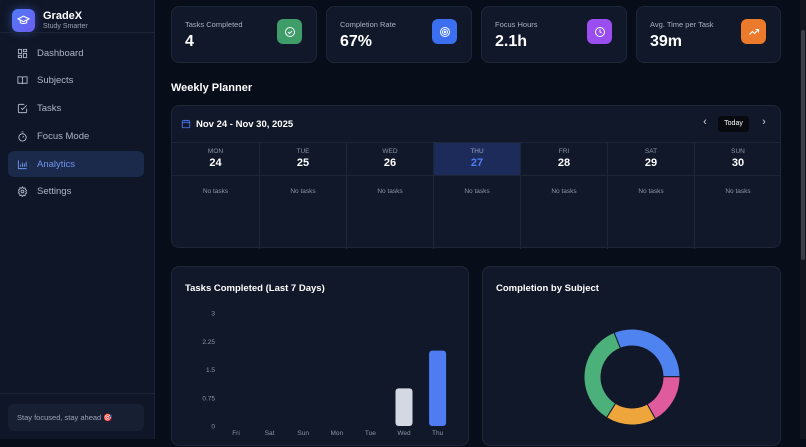 The image size is (806, 447). I want to click on sidebar-item-dashboard: Dashboard, so click(76, 53).